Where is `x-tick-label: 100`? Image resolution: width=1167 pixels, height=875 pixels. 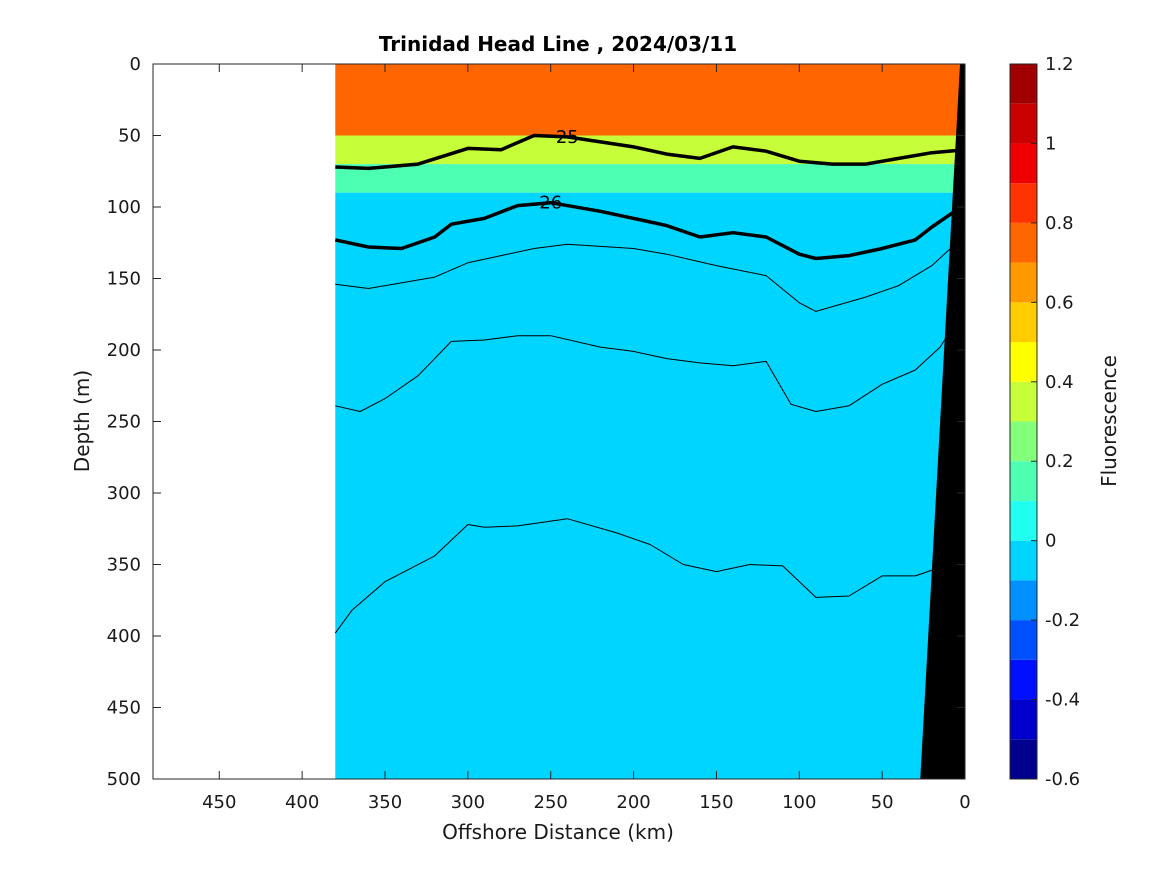
x-tick-label: 100 is located at coordinates (799, 802).